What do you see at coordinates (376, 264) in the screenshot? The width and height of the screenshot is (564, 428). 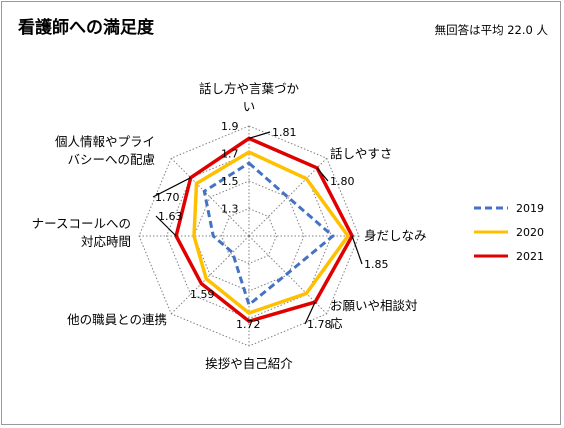 I see `data-label: 1.85` at bounding box center [376, 264].